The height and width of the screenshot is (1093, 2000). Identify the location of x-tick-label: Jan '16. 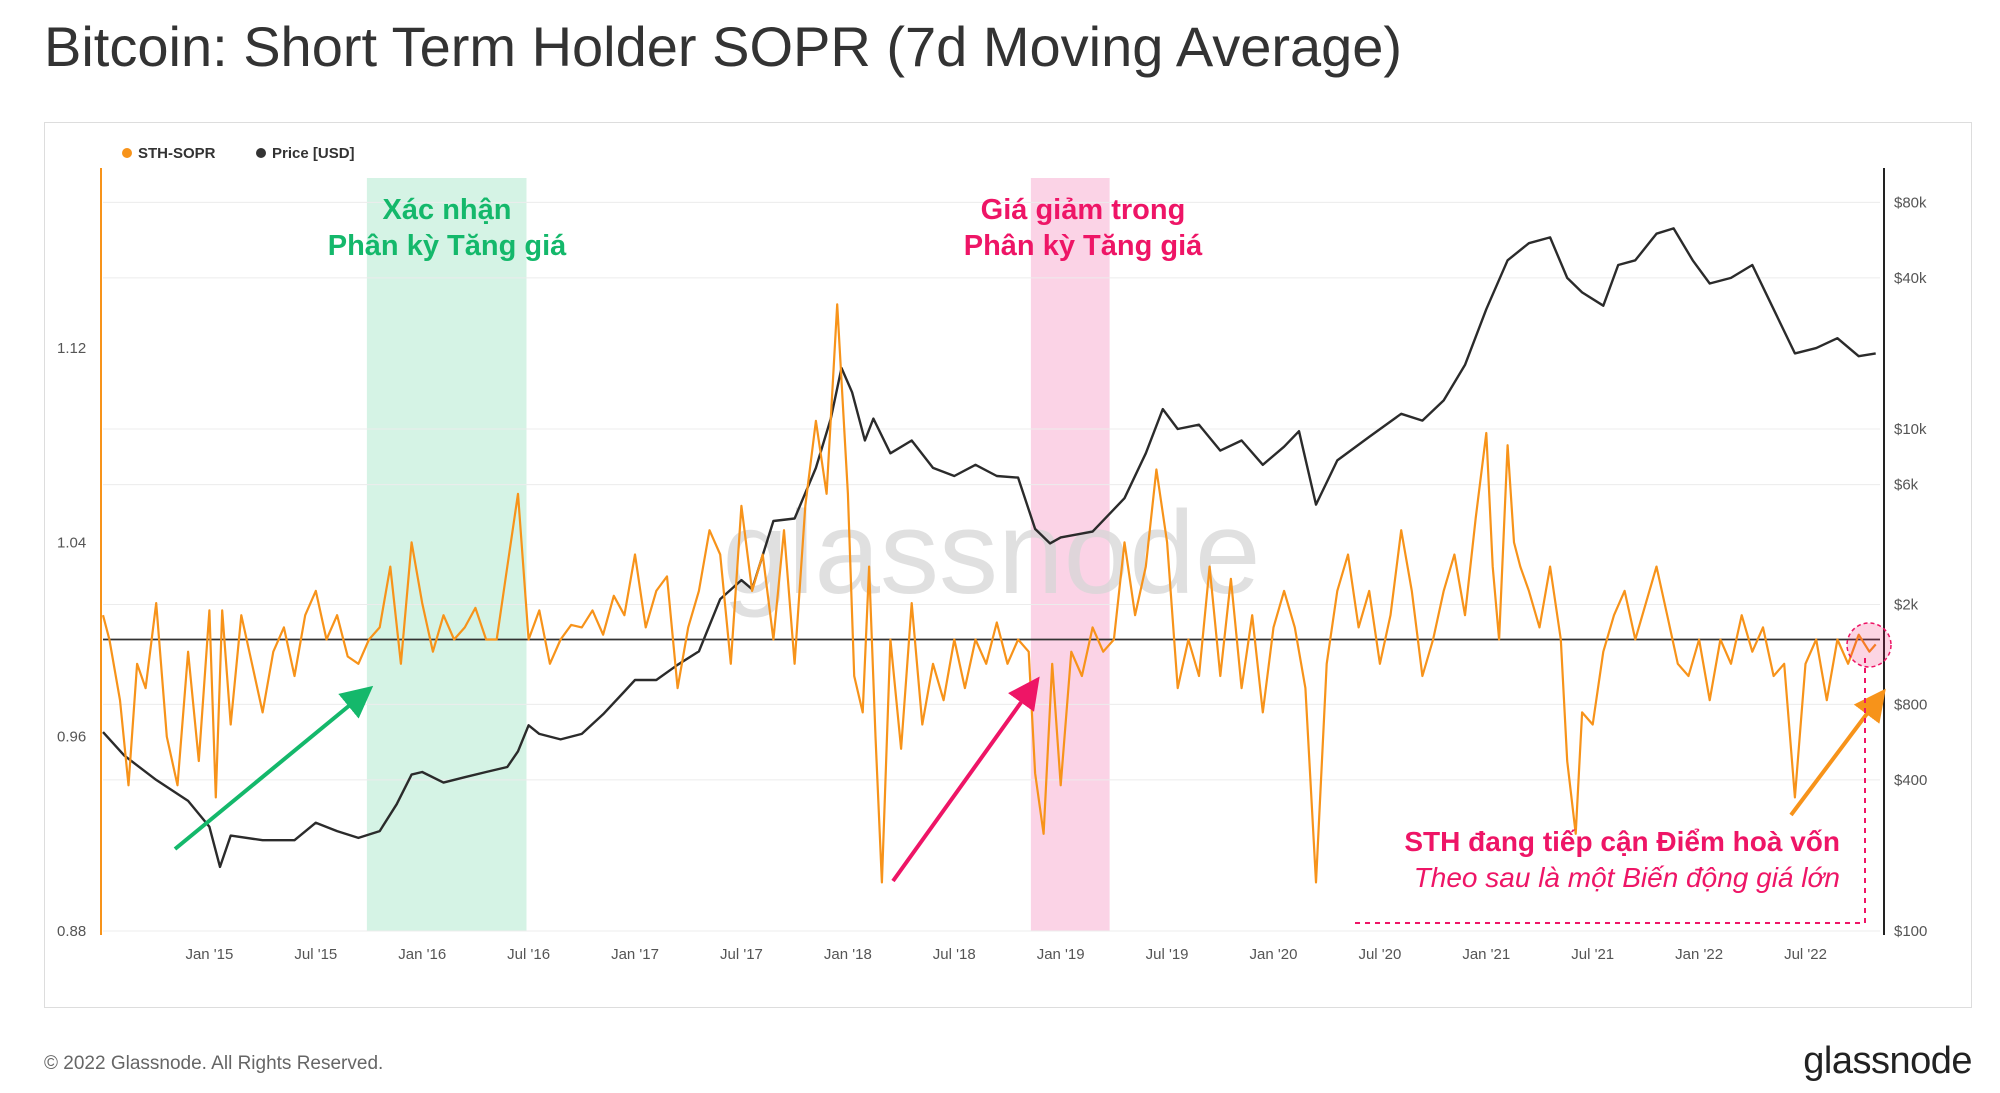
(422, 954).